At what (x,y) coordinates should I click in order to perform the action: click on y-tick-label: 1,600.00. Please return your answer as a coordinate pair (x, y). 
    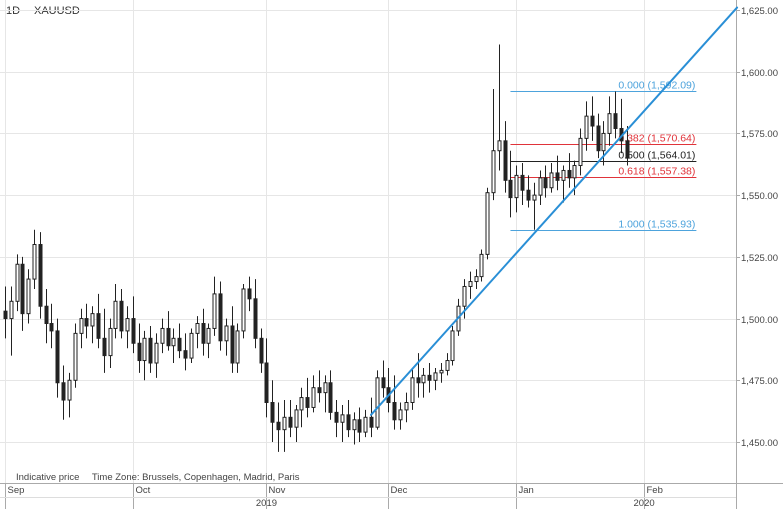
    Looking at the image, I should click on (759, 73).